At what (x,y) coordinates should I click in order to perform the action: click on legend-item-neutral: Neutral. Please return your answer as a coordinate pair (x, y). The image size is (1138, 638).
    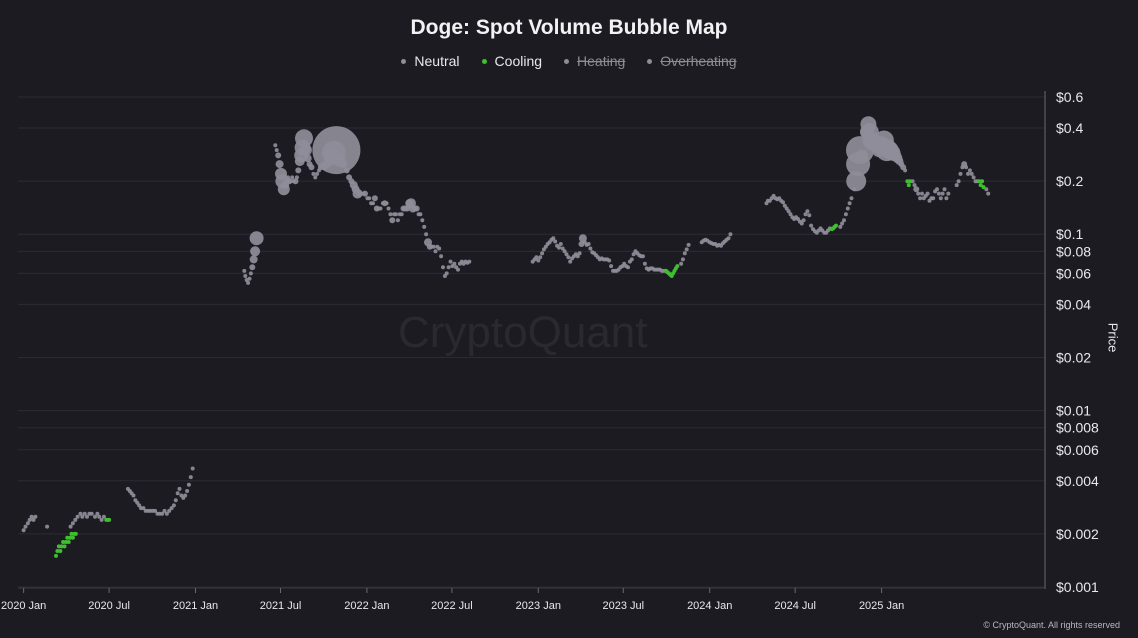
    Looking at the image, I should click on (430, 61).